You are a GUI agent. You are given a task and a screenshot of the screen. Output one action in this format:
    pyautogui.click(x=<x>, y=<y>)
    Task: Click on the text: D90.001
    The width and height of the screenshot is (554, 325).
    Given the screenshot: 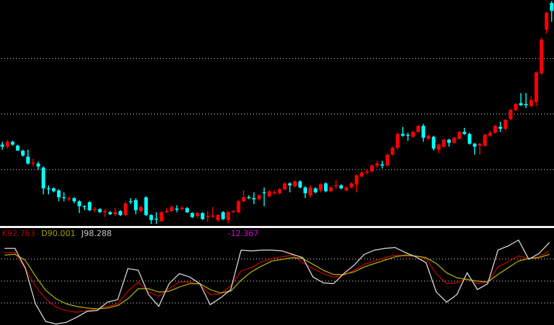 What is the action you would take?
    pyautogui.click(x=58, y=233)
    